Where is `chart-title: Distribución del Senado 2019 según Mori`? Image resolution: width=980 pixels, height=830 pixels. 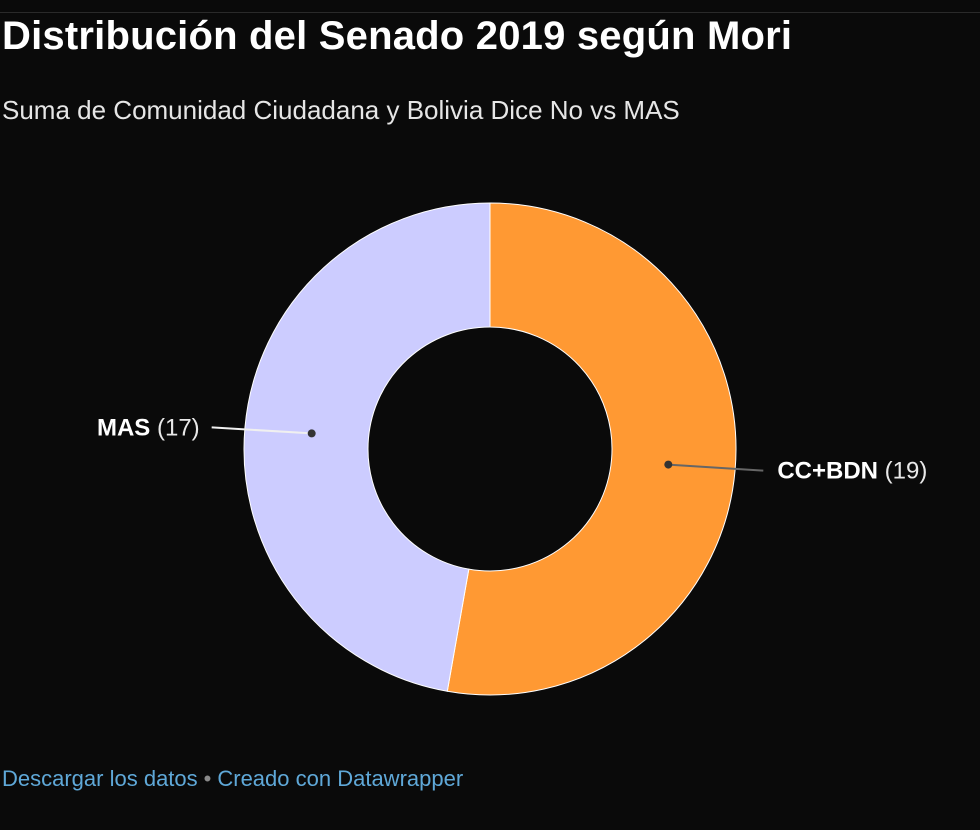
chart-title: Distribución del Senado 2019 según Mori is located at coordinates (397, 36).